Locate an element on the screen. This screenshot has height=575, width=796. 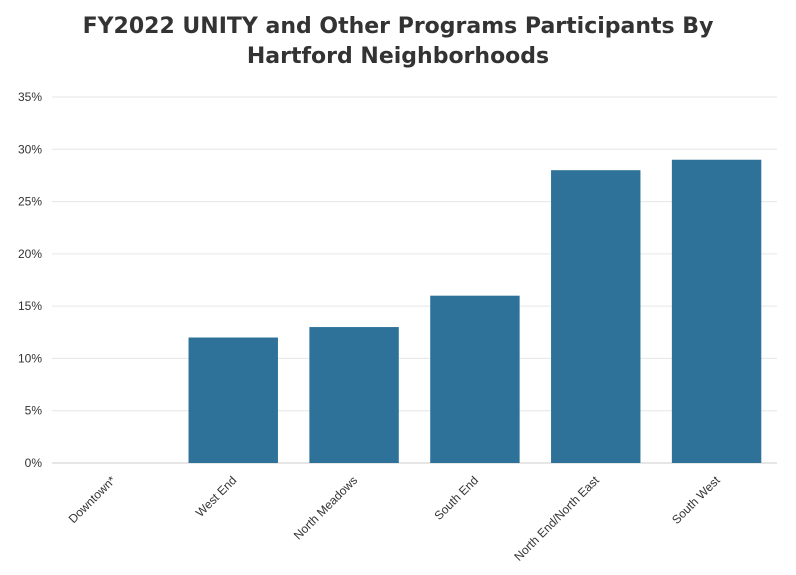
x-tick-label: Downtown* is located at coordinates (92, 499).